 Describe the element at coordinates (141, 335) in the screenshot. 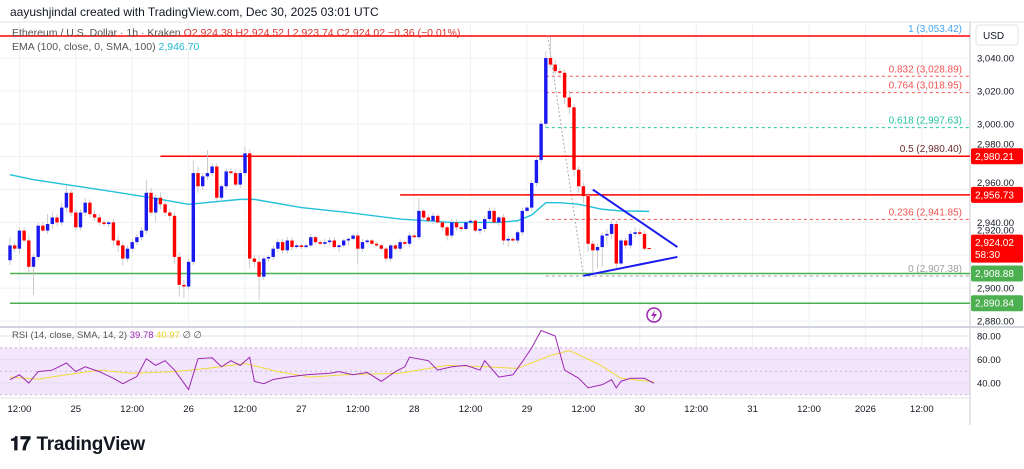

I see `rsi-value: 39.78` at that location.